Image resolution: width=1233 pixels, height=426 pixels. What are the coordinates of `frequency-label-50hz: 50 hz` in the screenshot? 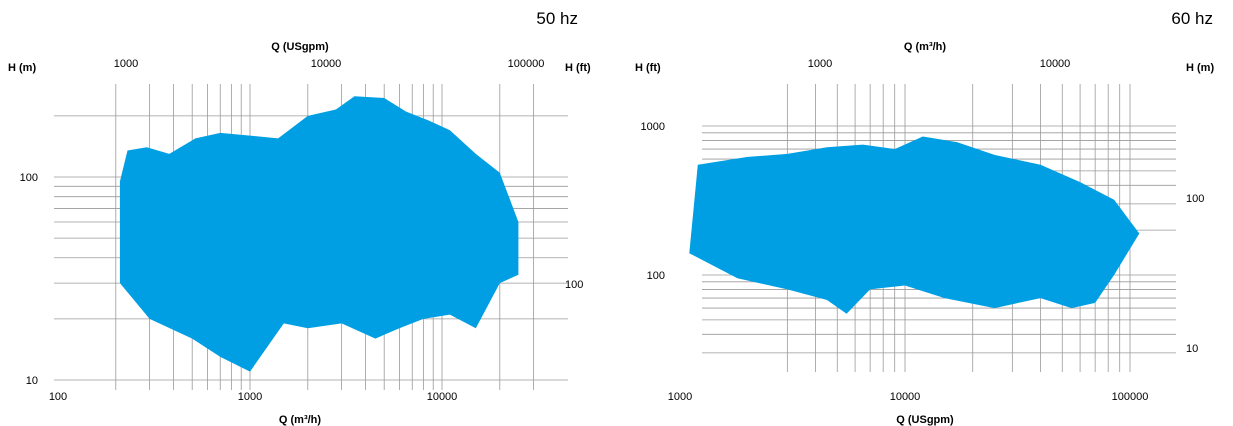 It's located at (557, 18).